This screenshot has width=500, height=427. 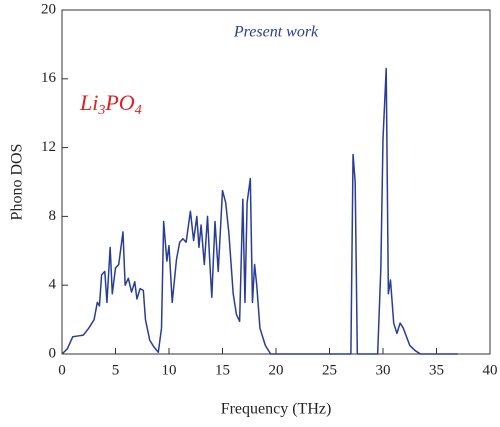 I want to click on x-tick-label: 5, so click(x=116, y=370).